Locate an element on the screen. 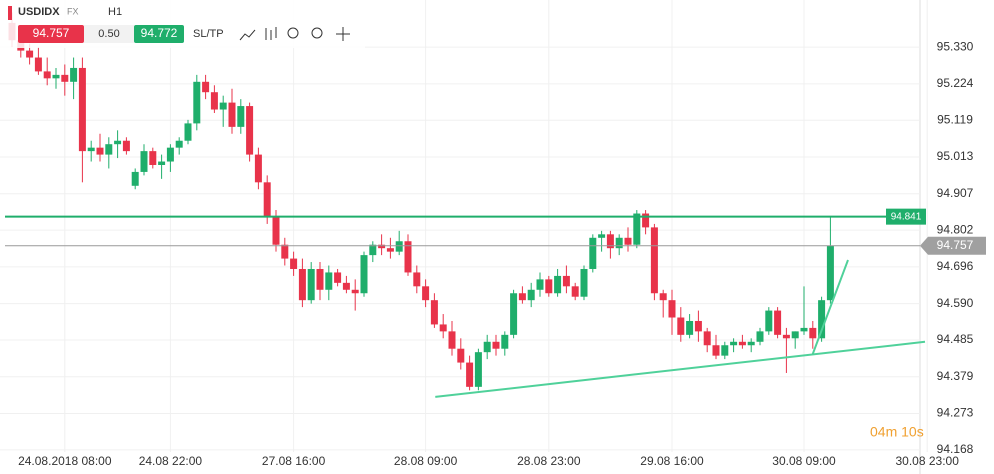 This screenshot has width=994, height=474. y-tick-label: 95.224 is located at coordinates (955, 83).